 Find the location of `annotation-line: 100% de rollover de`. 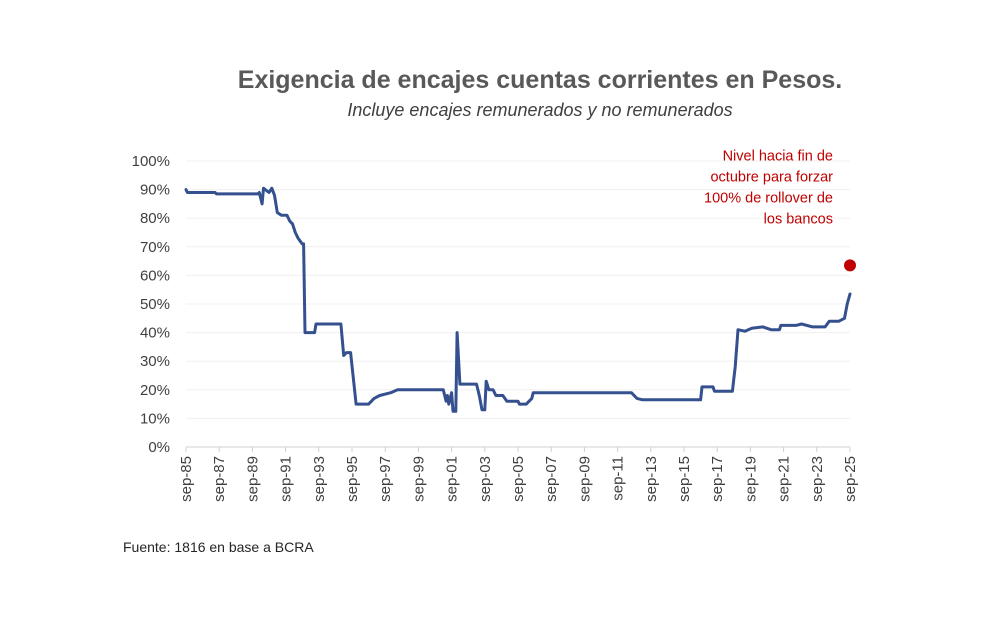

annotation-line: 100% de rollover de is located at coordinates (768, 198).